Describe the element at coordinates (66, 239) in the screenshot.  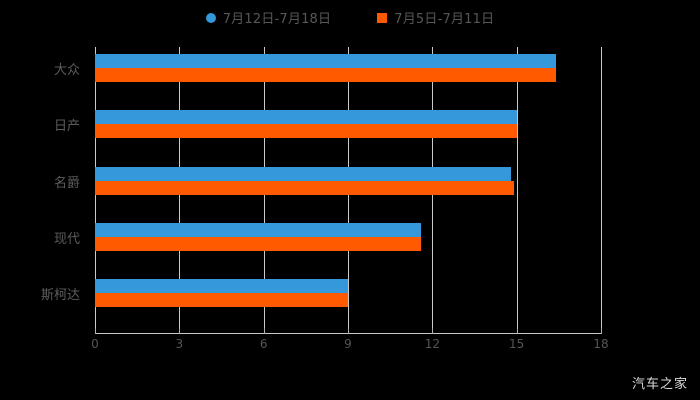
I see `category-label: 现代` at that location.